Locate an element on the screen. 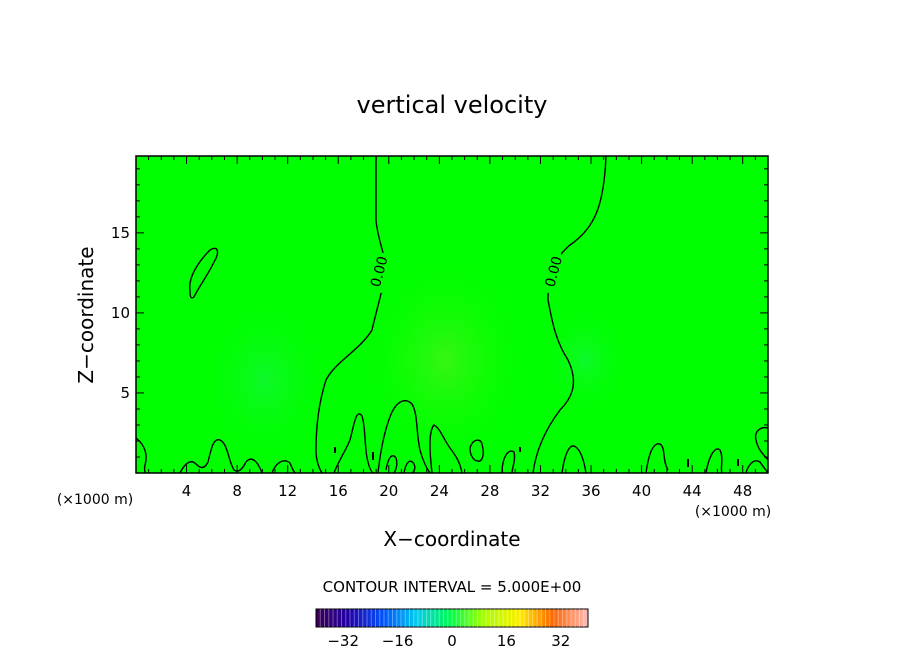 The width and height of the screenshot is (904, 654). contour-bottom-left-edge is located at coordinates (141, 455).